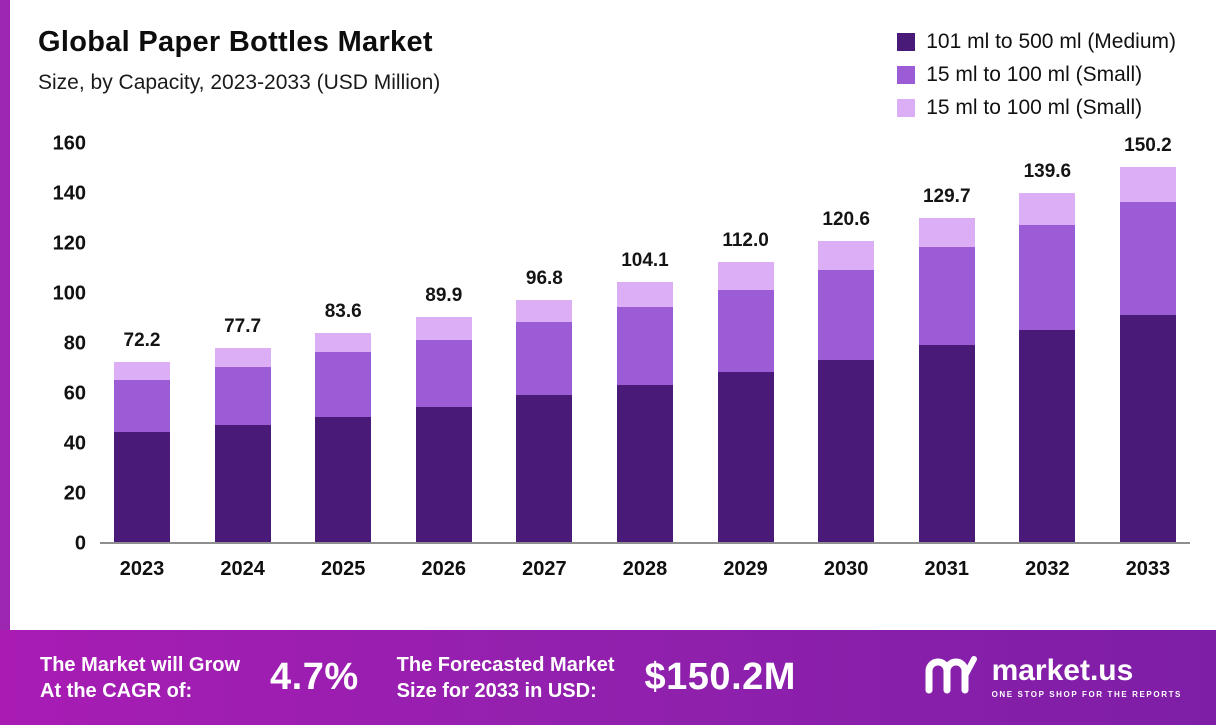  I want to click on y-axis-tick-label: 60, so click(74, 393).